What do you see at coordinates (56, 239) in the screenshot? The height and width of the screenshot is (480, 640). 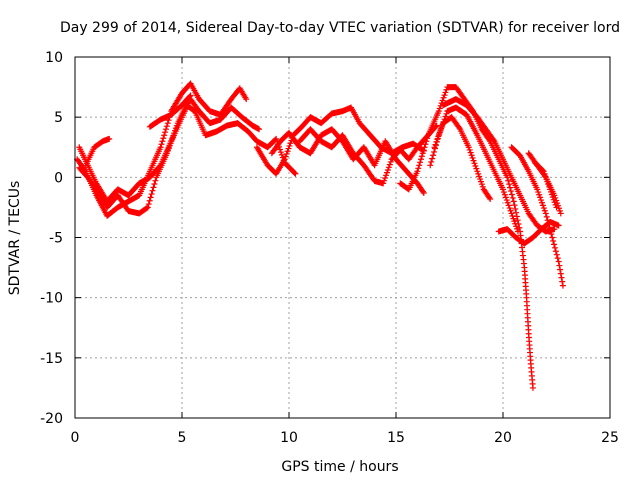 I see `y-tick-label: -5` at bounding box center [56, 239].